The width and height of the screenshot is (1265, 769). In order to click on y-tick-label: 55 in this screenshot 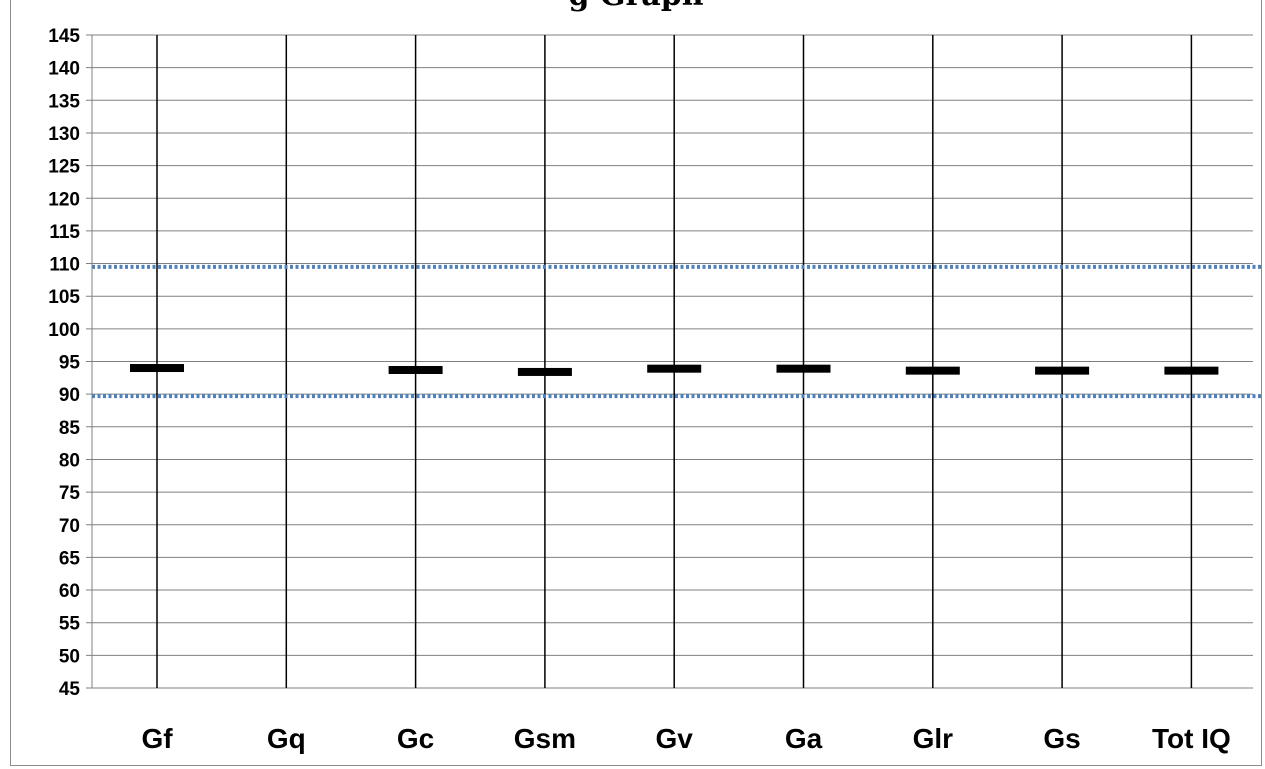, I will do `click(70, 624)`.